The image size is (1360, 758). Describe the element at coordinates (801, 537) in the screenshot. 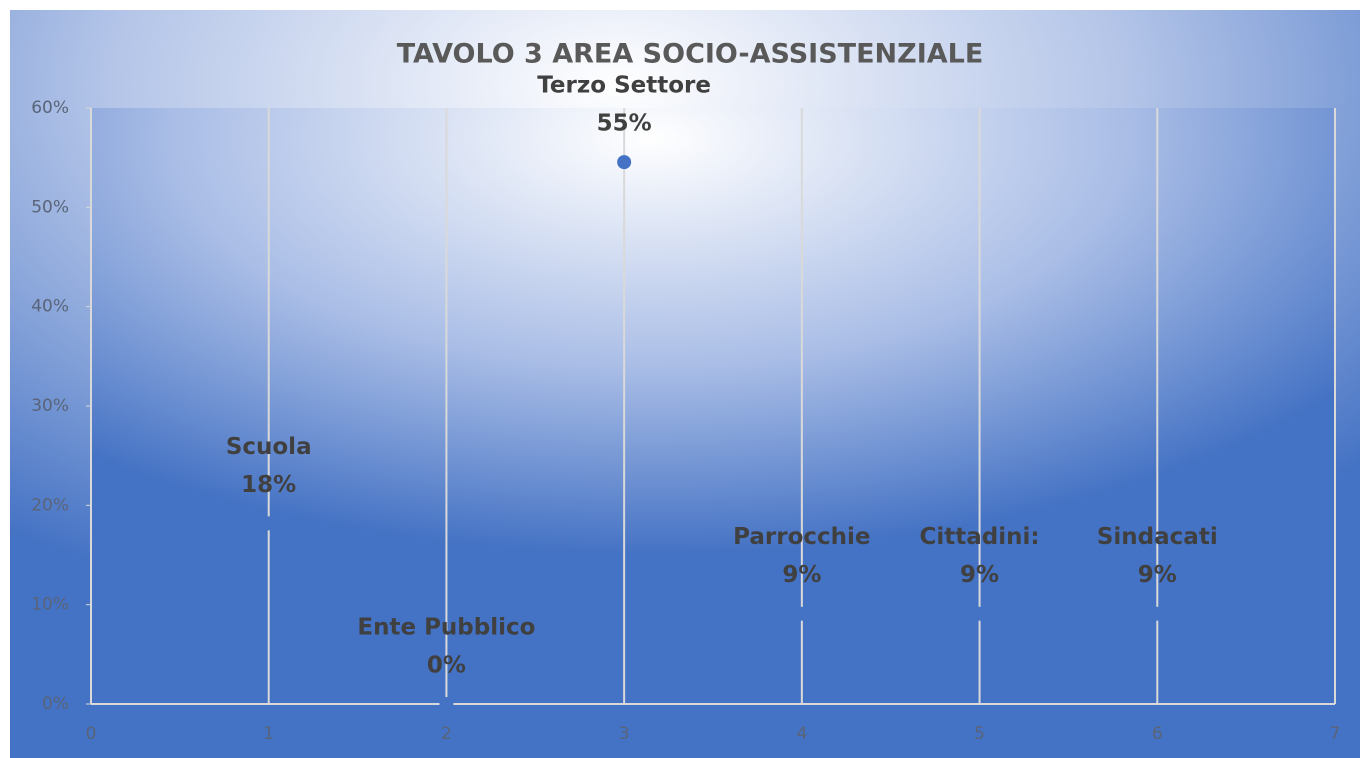

I see `point-name: Parrocchie` at that location.